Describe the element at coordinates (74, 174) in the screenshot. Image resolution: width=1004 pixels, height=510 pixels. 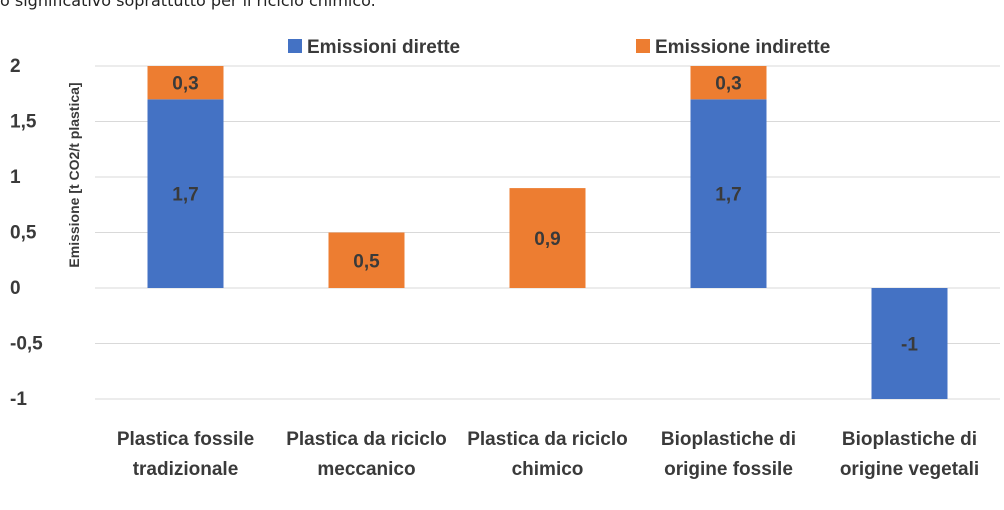
I see `y-axis-label: Emissione [t CO2/t plastica]` at that location.